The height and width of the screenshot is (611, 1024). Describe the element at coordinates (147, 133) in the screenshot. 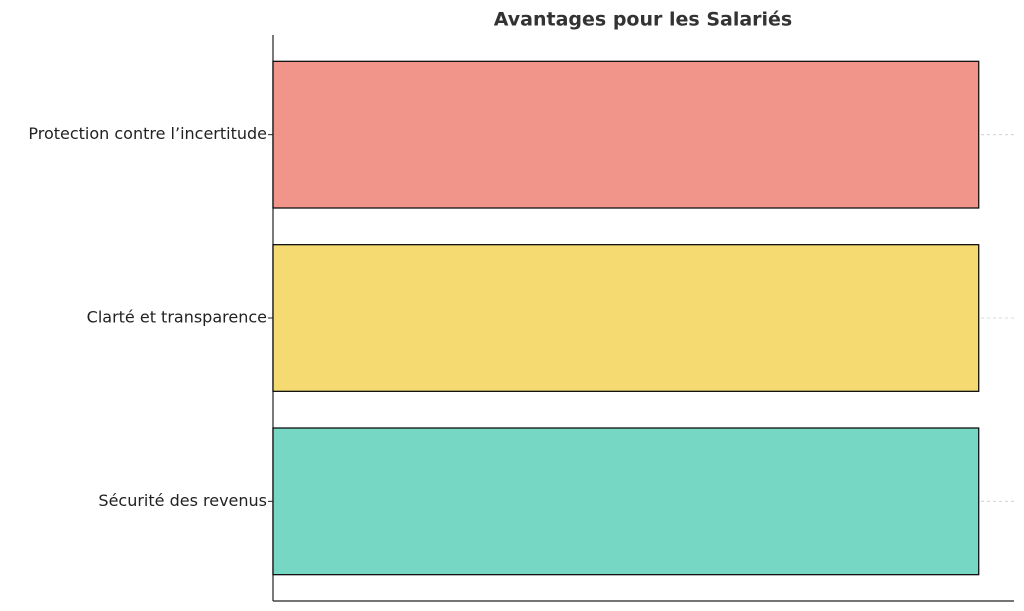

I see `y-tick-label: Protection contre l’incertitude` at that location.